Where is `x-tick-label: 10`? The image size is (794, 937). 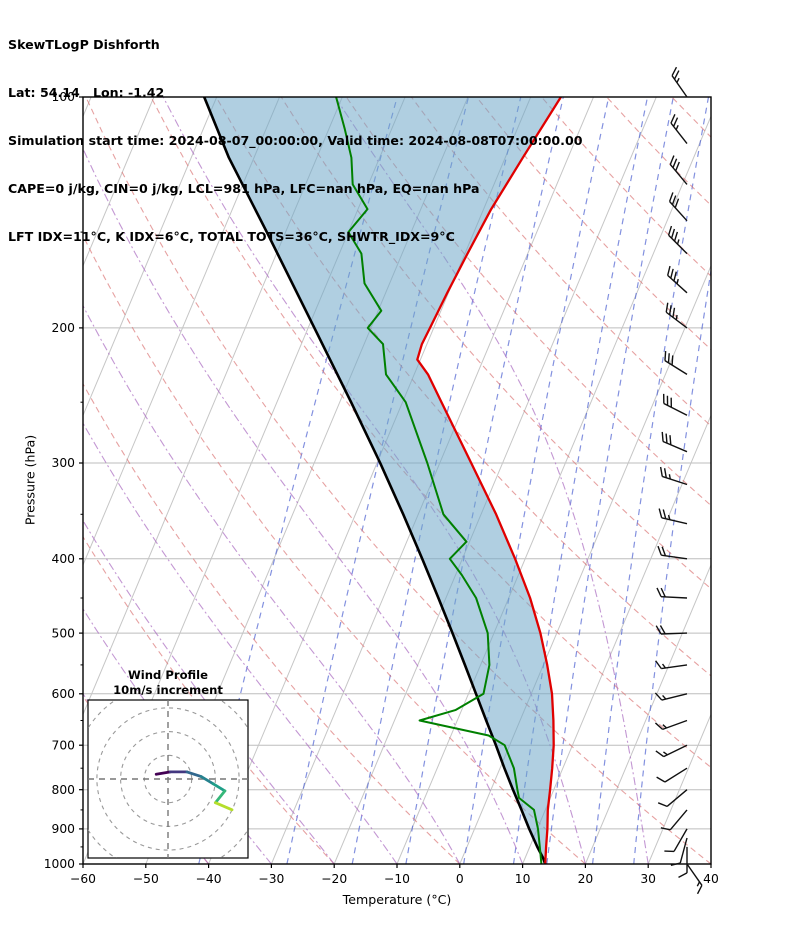
x-tick-label: 10 is located at coordinates (523, 879).